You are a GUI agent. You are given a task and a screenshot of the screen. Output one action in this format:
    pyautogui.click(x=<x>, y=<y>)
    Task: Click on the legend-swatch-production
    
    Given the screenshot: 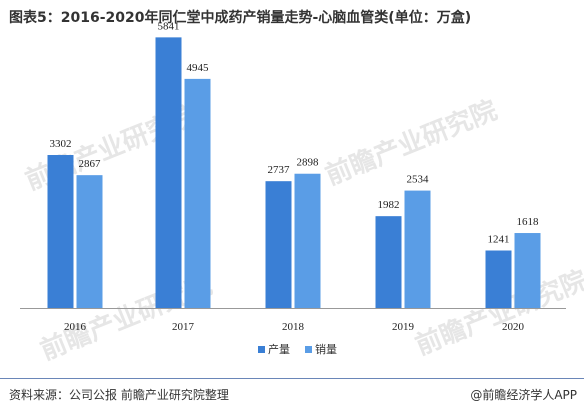 What is the action you would take?
    pyautogui.click(x=261, y=349)
    